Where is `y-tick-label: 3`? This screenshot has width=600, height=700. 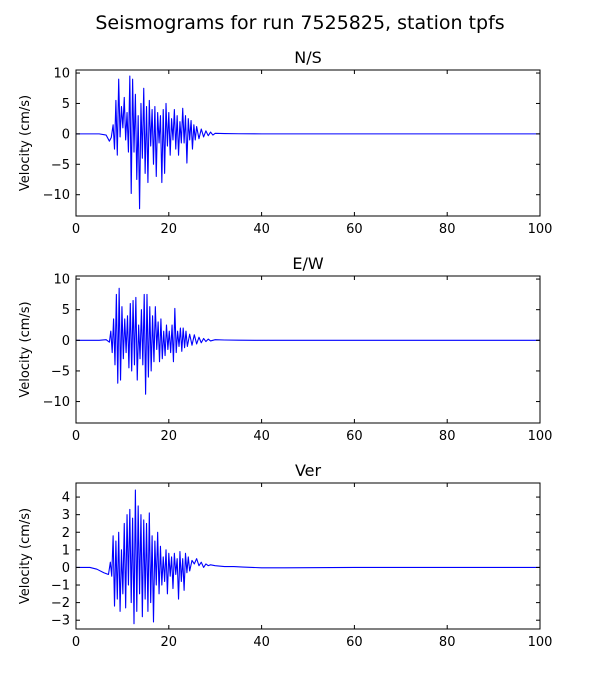
y-tick-label: 3 is located at coordinates (66, 515).